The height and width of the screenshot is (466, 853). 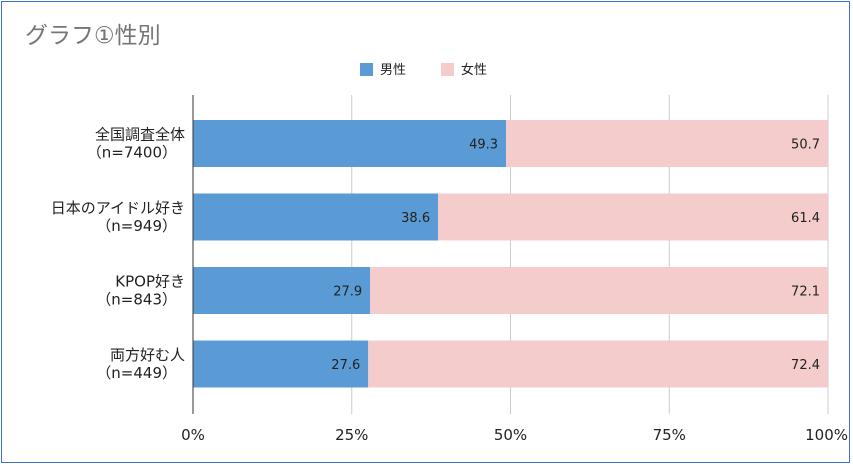 What do you see at coordinates (474, 70) in the screenshot?
I see `legend-label-1: 女性` at bounding box center [474, 70].